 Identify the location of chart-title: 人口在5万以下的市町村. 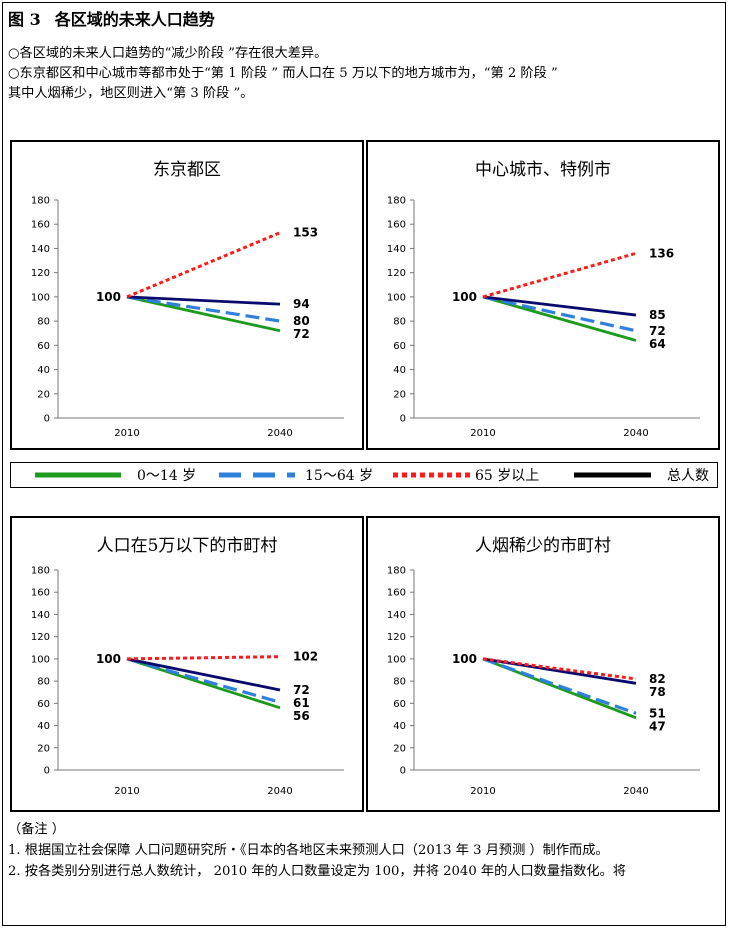
(187, 546).